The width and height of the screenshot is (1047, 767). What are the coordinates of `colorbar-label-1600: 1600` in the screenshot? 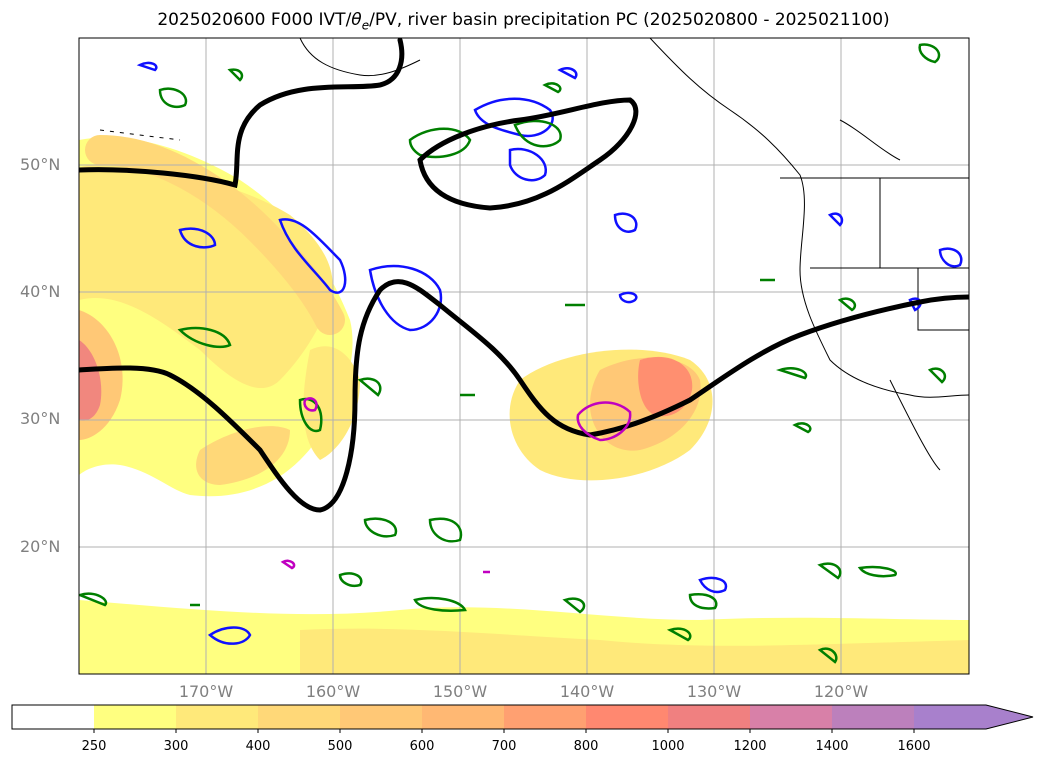 It's located at (914, 746).